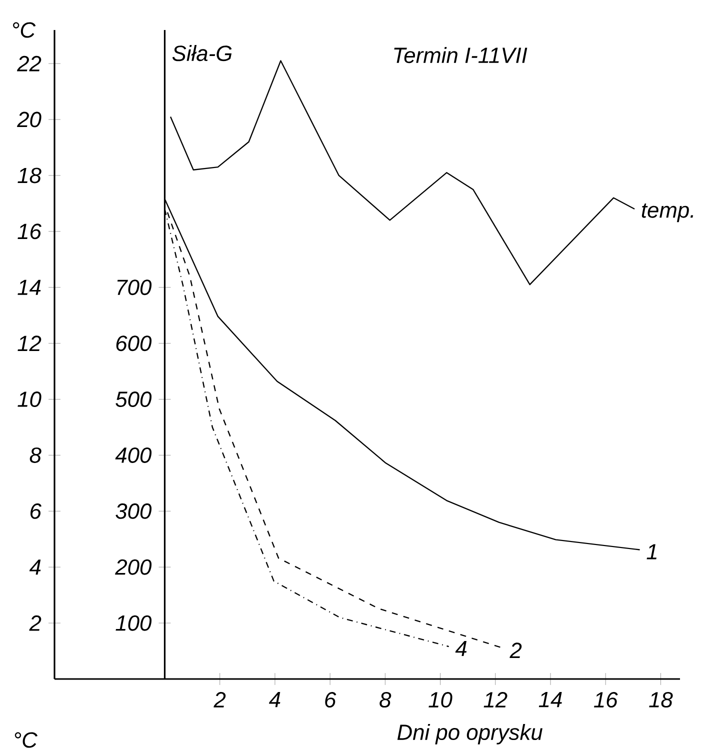 This screenshot has height=753, width=708. I want to click on x-axis-title: Dni po oprysku, so click(469, 734).